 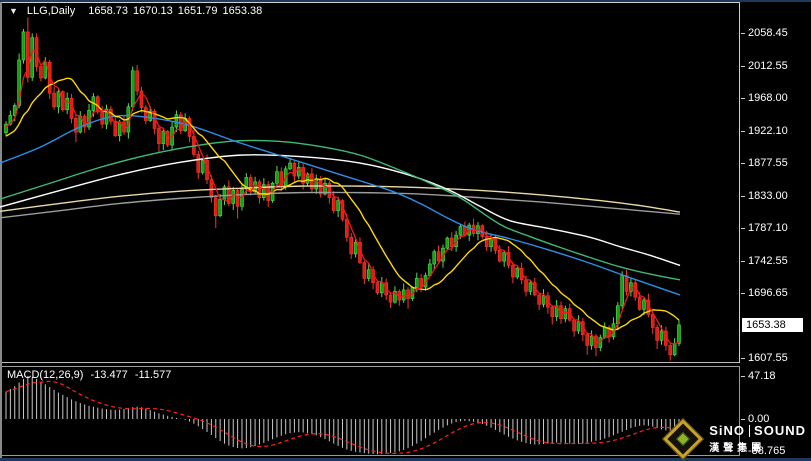 I want to click on price-tick-label: 2012.55, so click(x=768, y=65).